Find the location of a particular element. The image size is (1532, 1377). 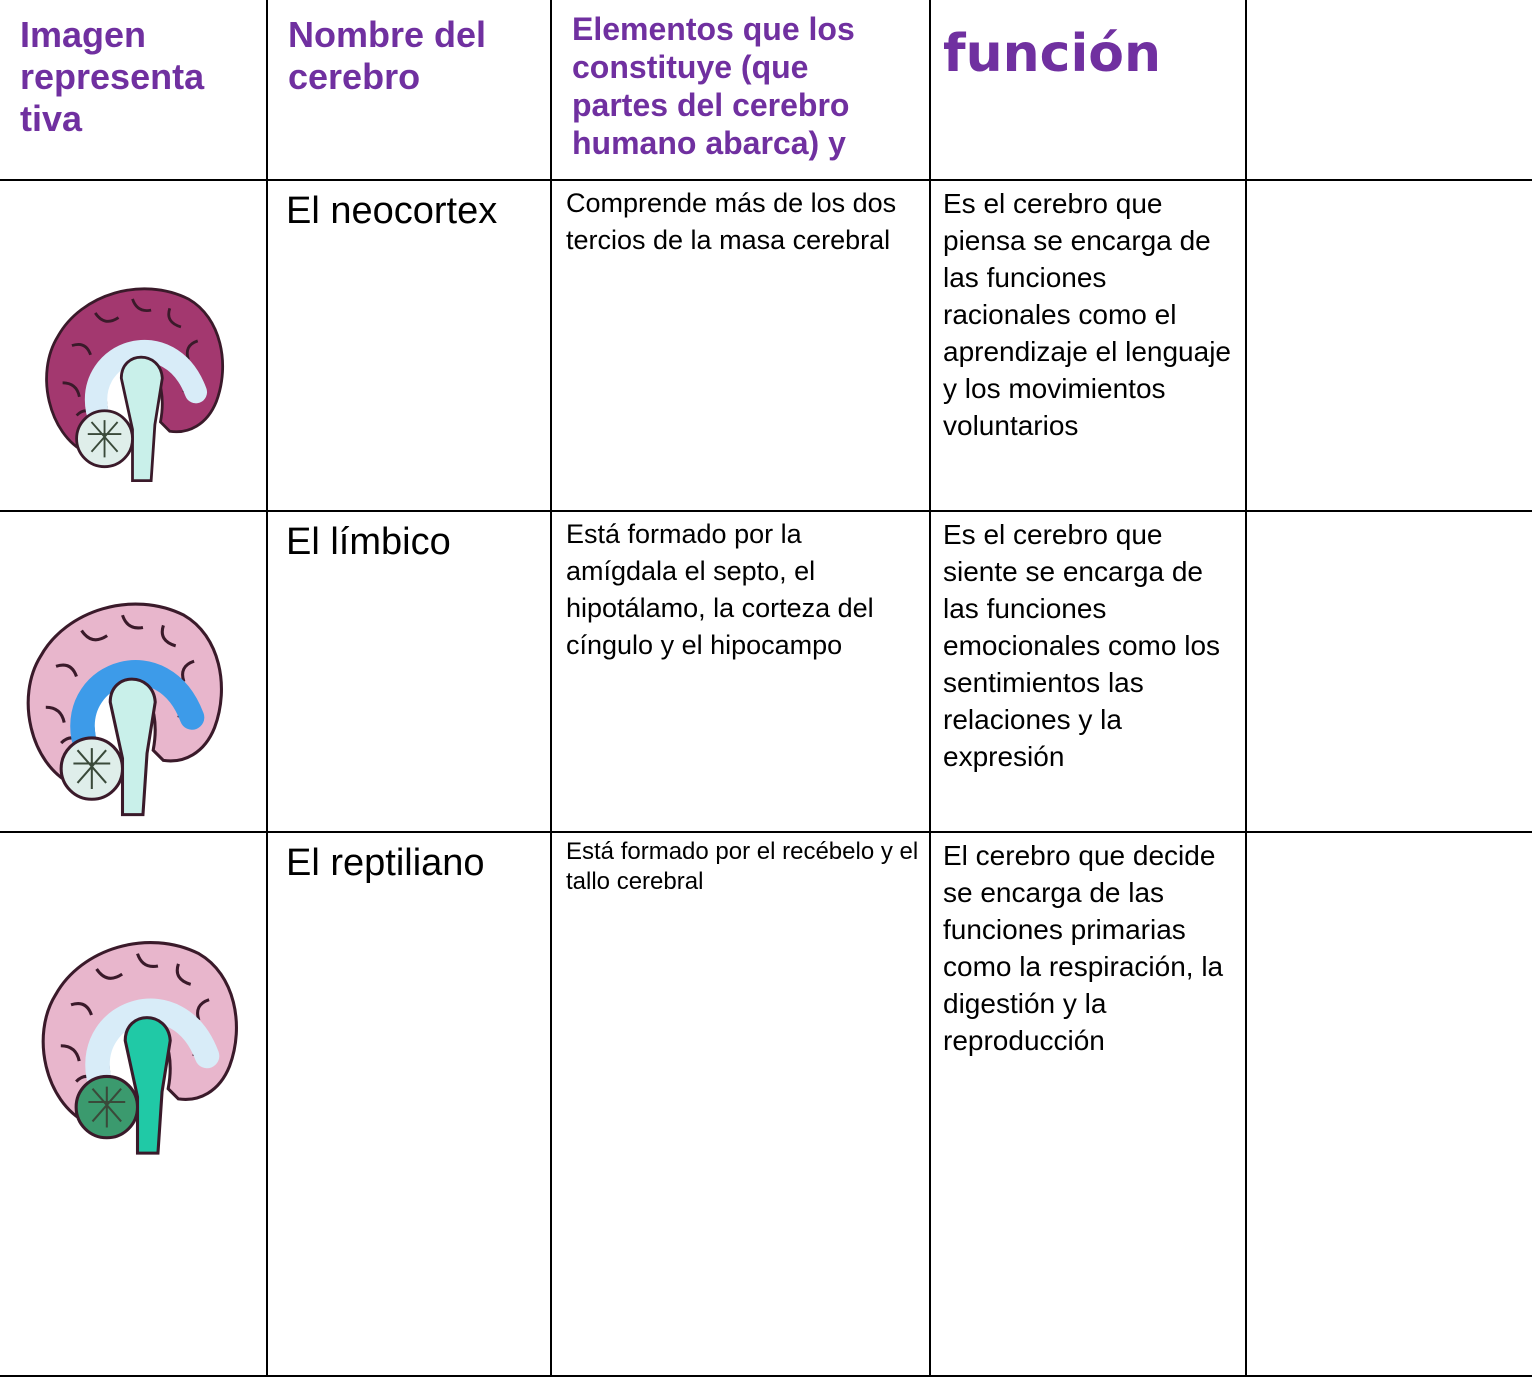

header-cell: función is located at coordinates (1088, 90).